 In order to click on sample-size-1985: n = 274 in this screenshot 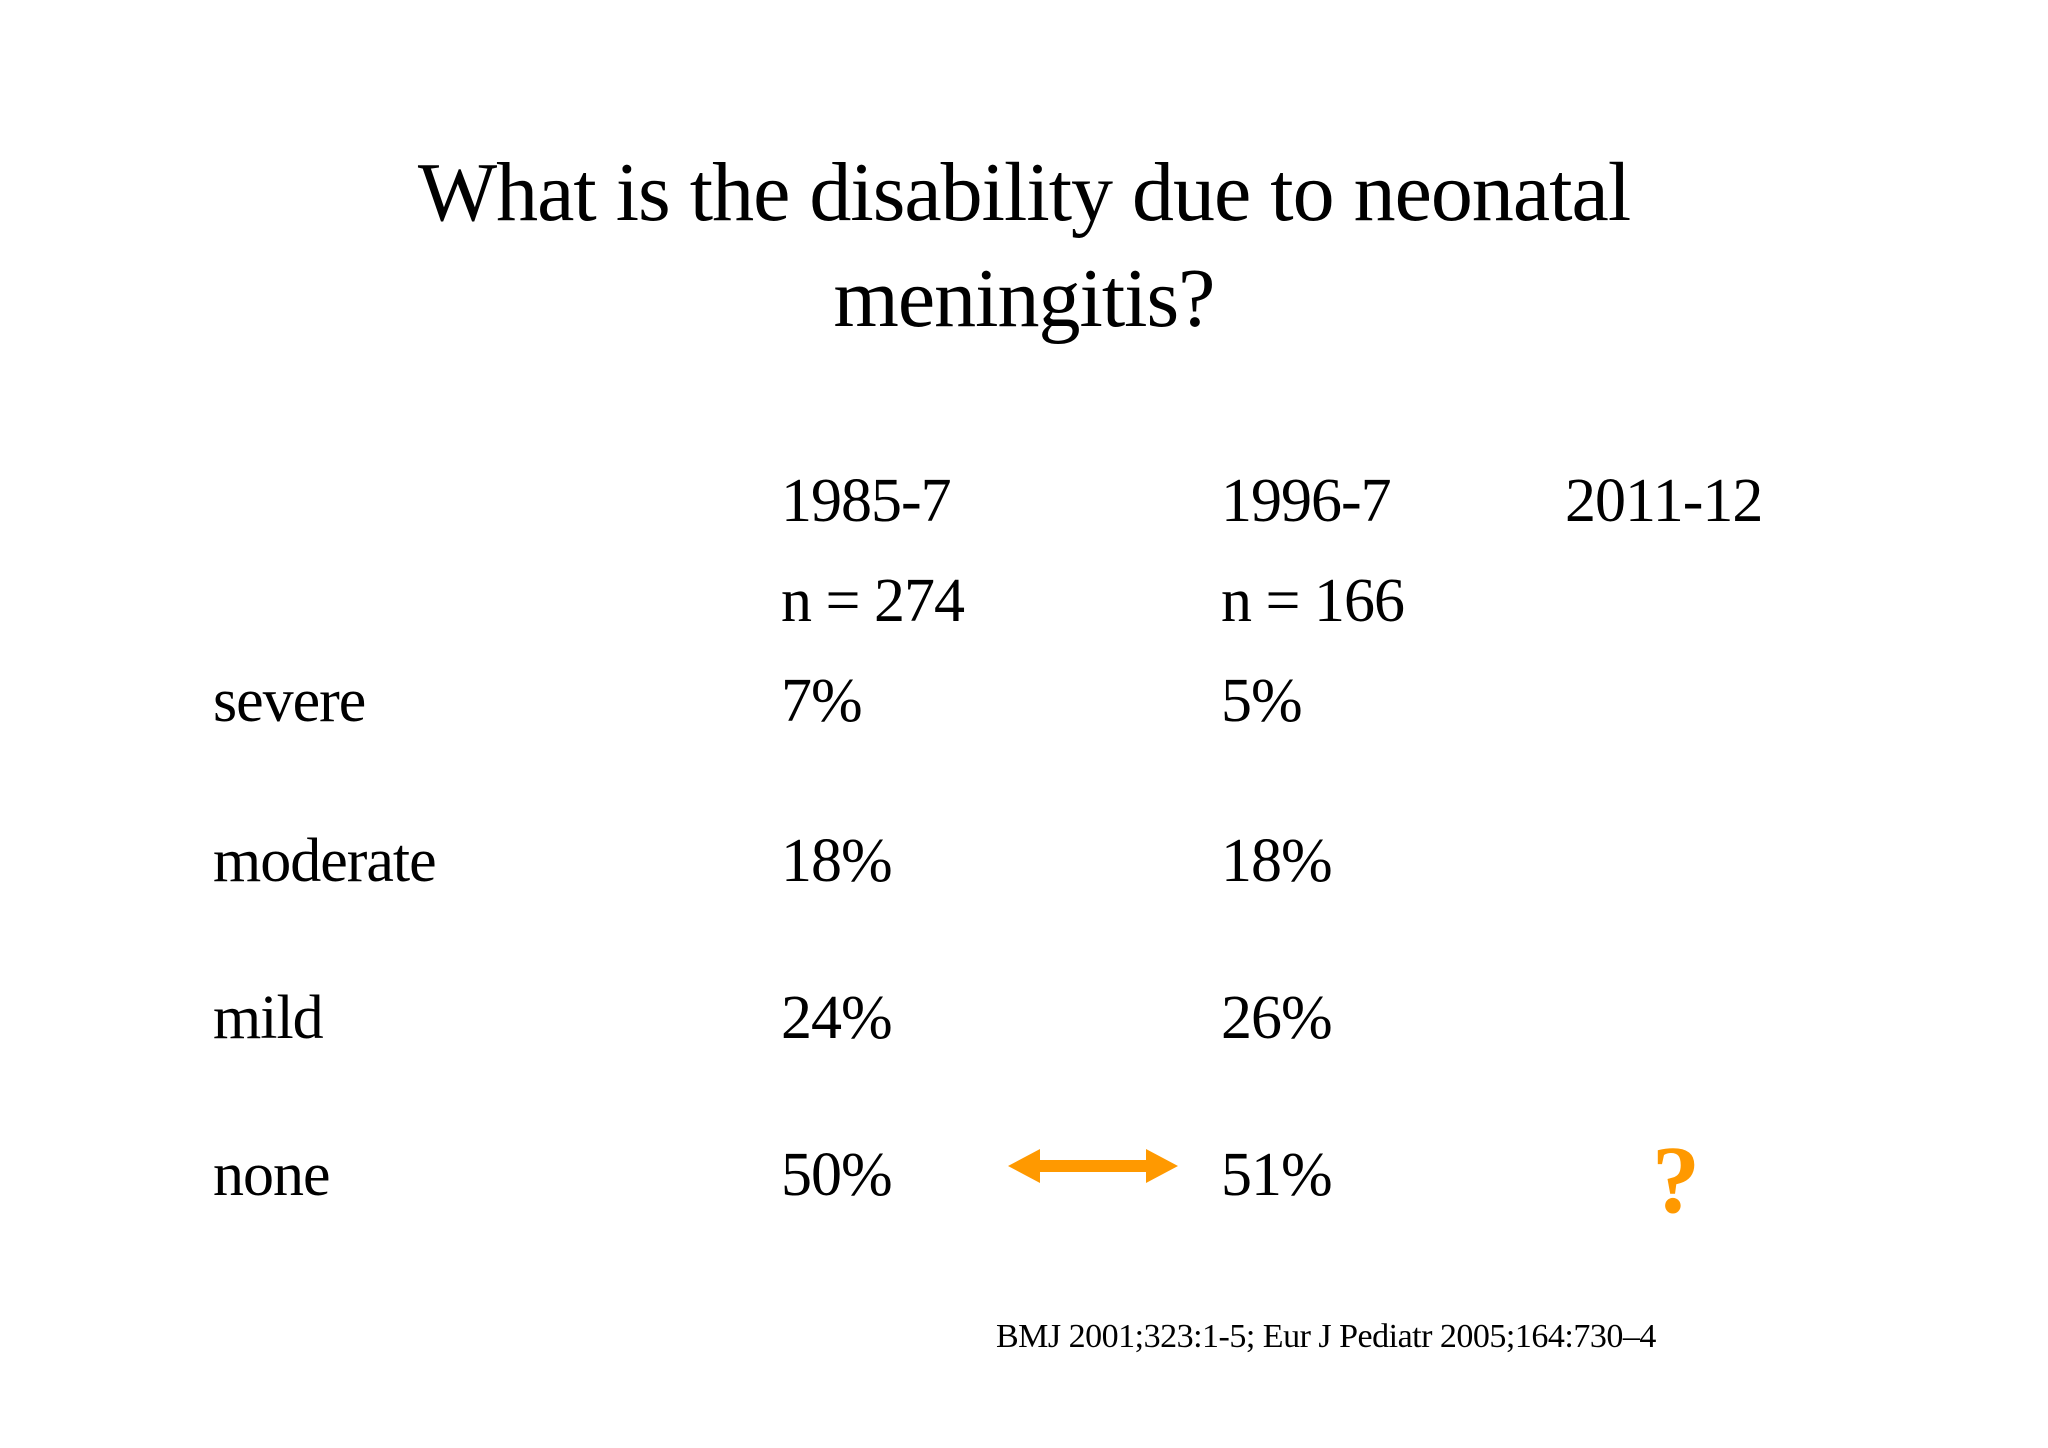, I will do `click(873, 601)`.